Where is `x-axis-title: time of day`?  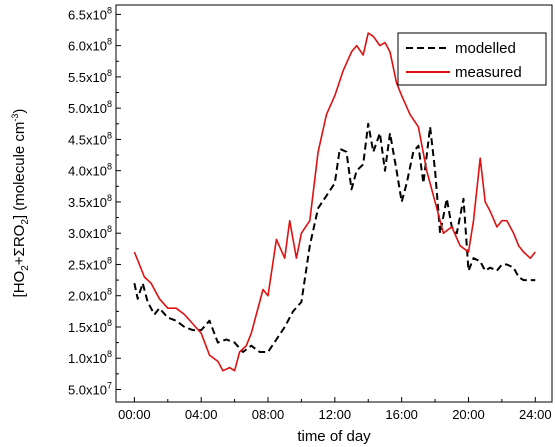
x-axis-title: time of day is located at coordinates (334, 436).